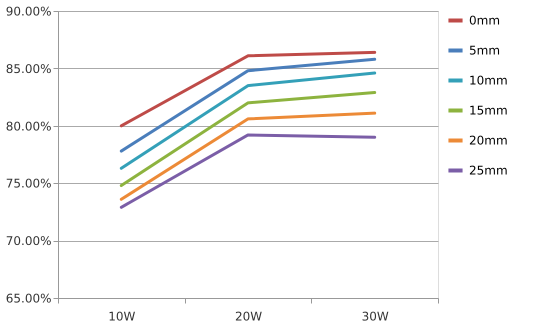 This screenshot has height=330, width=557. I want to click on legend-label: 25mm, so click(488, 171).